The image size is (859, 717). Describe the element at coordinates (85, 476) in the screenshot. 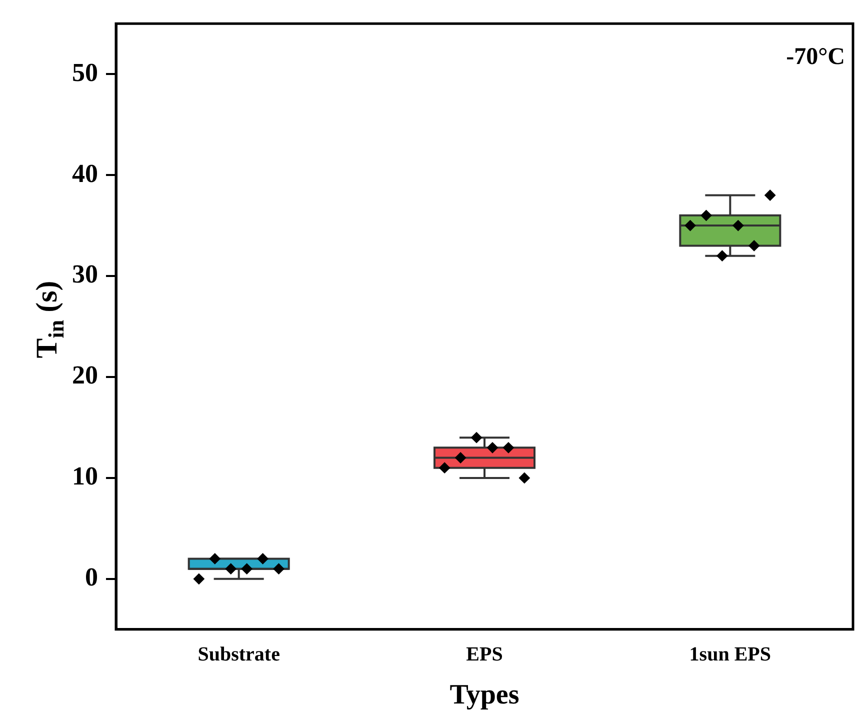

I see `y-tick-label: 10` at that location.